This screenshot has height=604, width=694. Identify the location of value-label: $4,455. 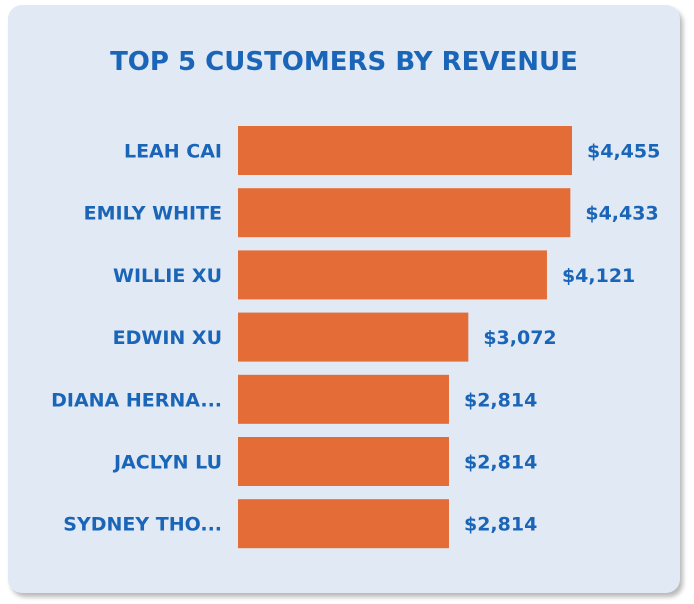
(623, 152).